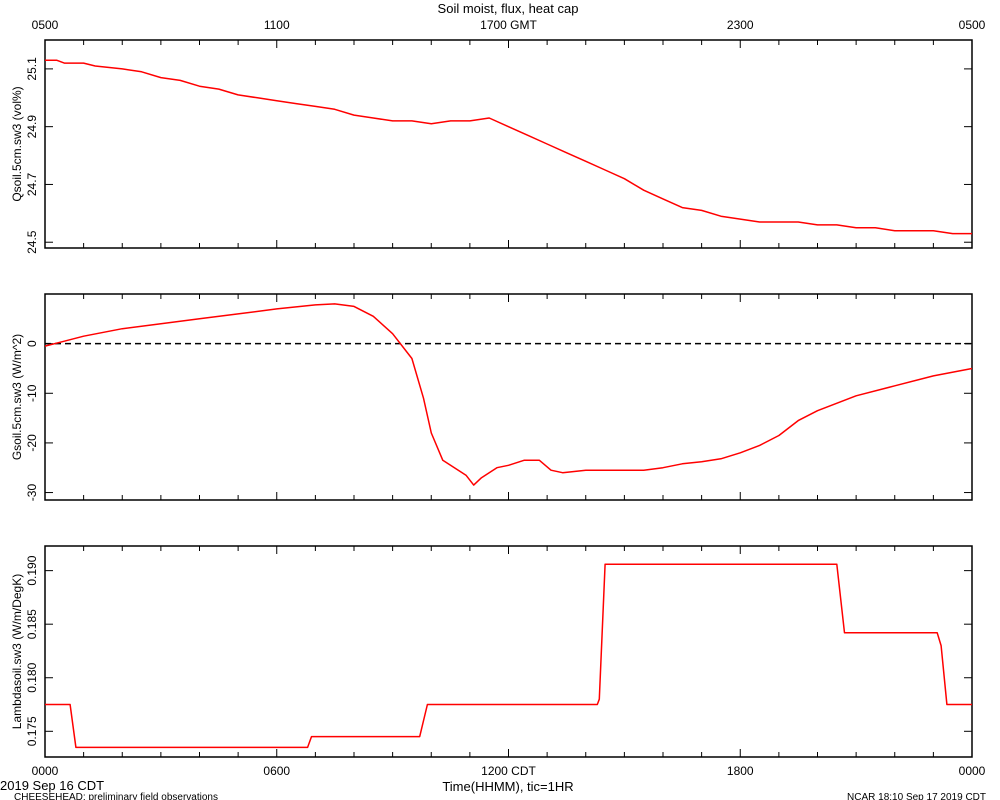  I want to click on footer-date: 2019 Sep 16 CDT, so click(52, 785).